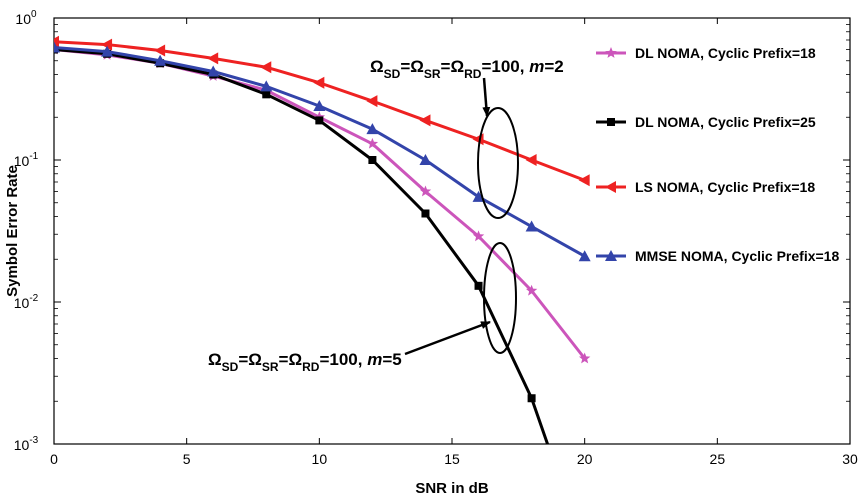  I want to click on y-tick-label: 10⁻², so click(26, 302).